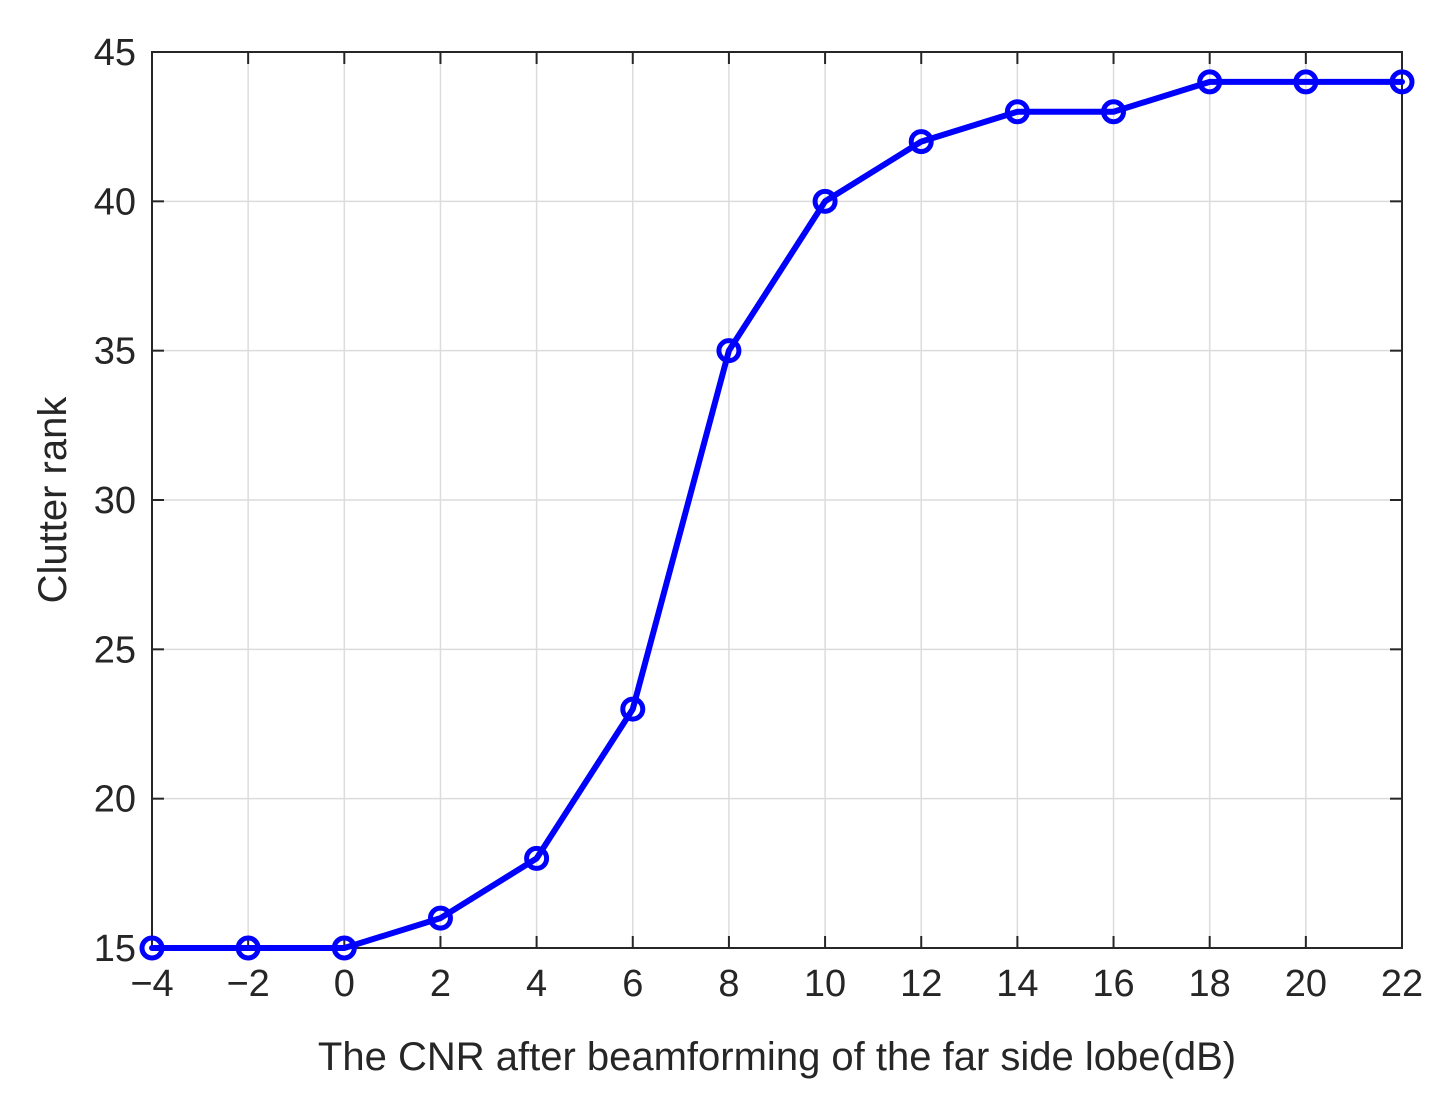  Describe the element at coordinates (151, 984) in the screenshot. I see `x-tick-label: −4` at that location.